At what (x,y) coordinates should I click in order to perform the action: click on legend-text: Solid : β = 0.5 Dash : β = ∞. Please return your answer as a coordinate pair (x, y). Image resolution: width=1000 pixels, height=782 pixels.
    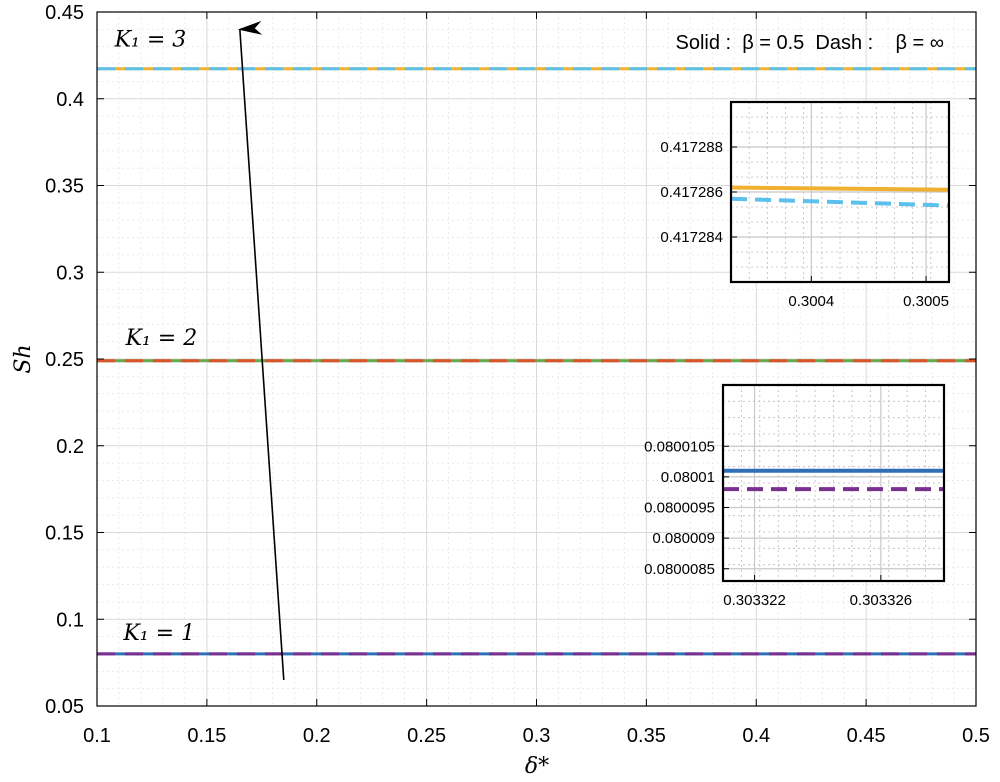
    Looking at the image, I should click on (810, 43).